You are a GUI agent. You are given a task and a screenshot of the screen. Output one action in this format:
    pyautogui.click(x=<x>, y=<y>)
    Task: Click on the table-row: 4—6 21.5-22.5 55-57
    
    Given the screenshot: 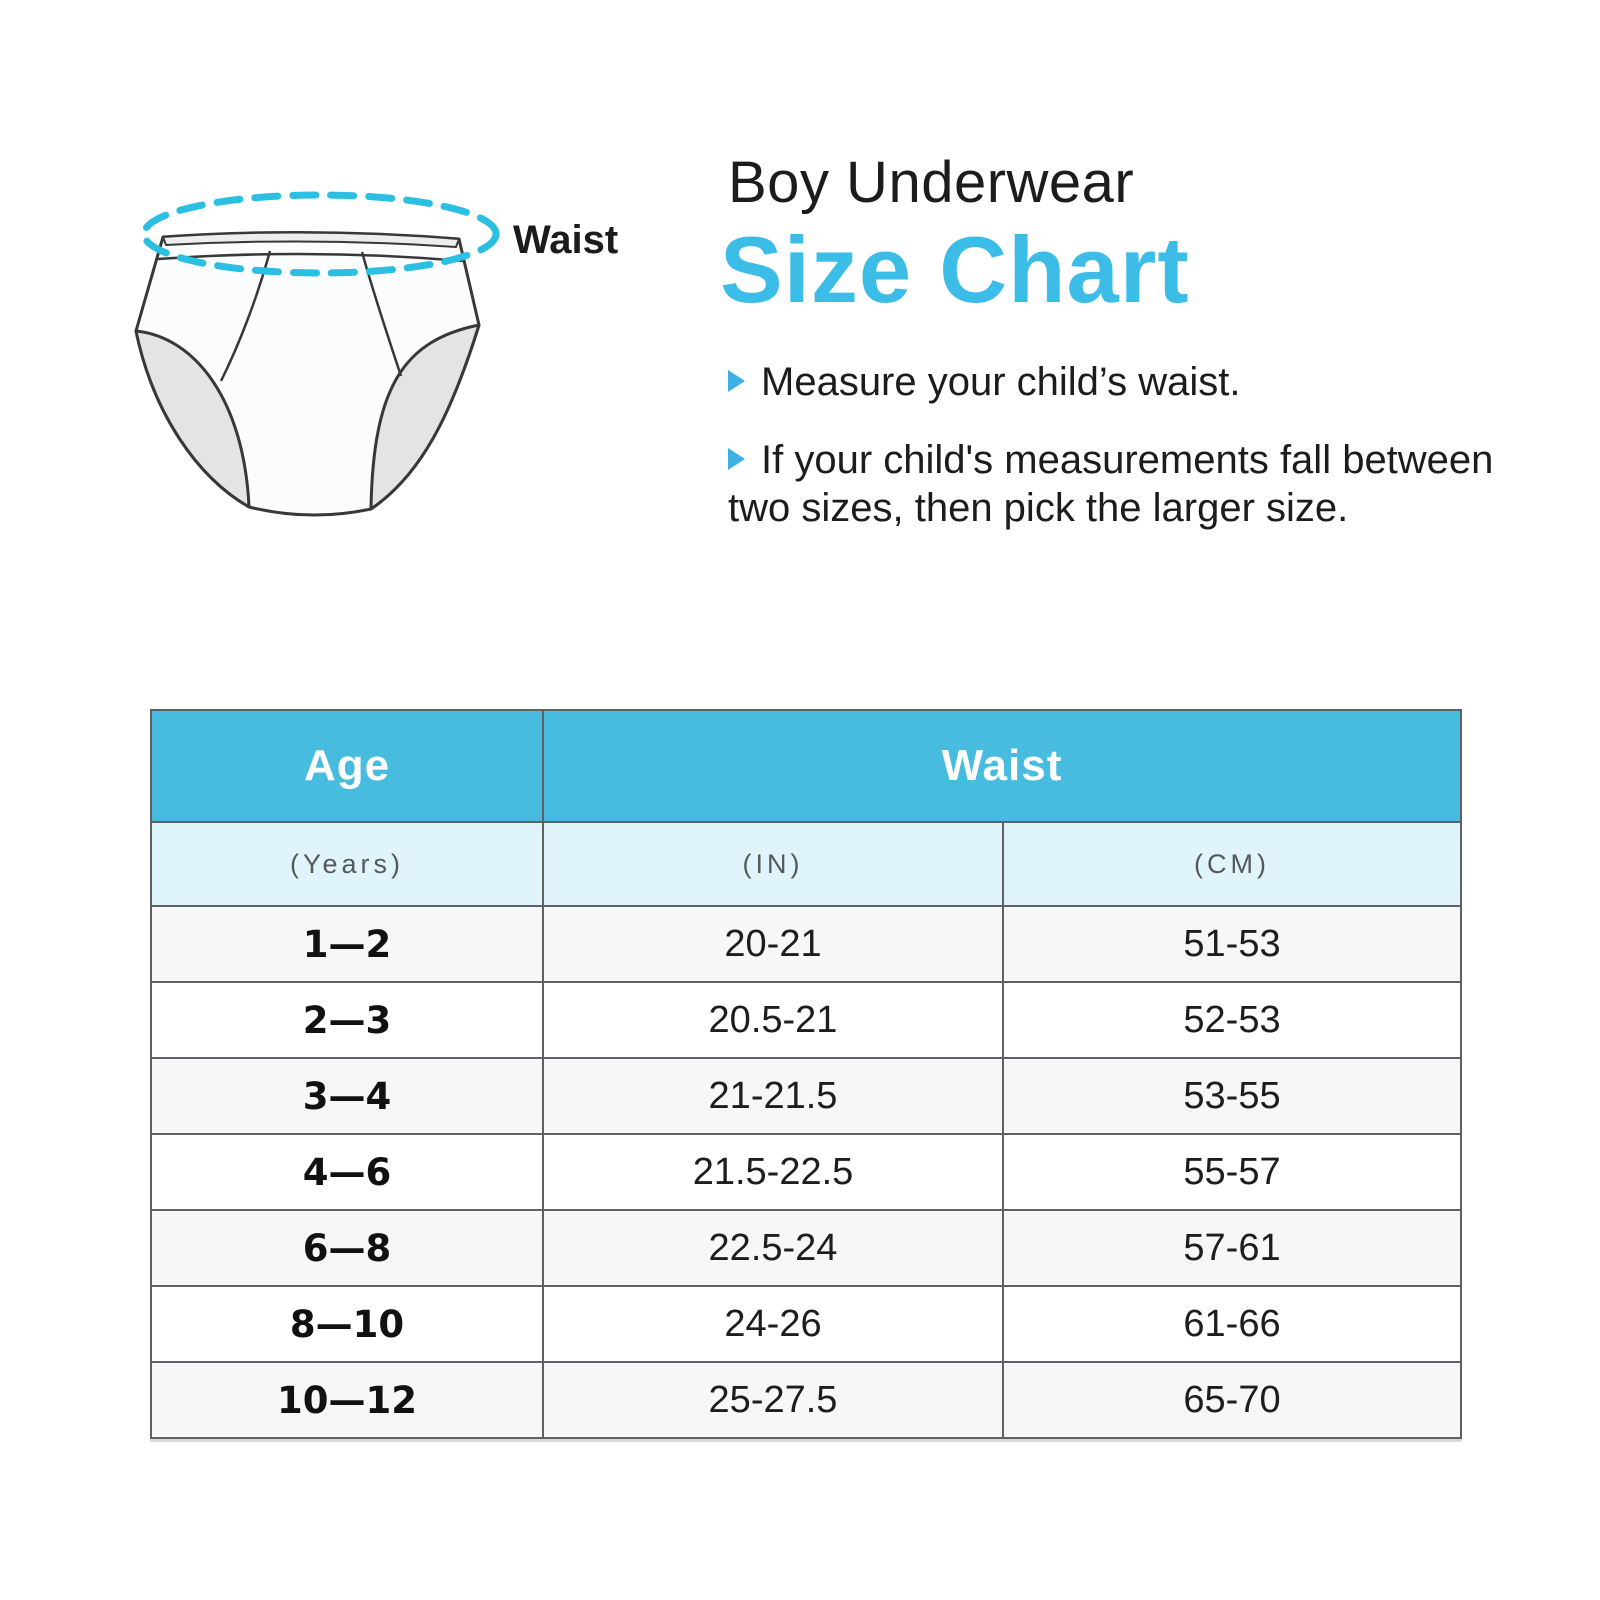 What is the action you would take?
    pyautogui.click(x=806, y=1172)
    